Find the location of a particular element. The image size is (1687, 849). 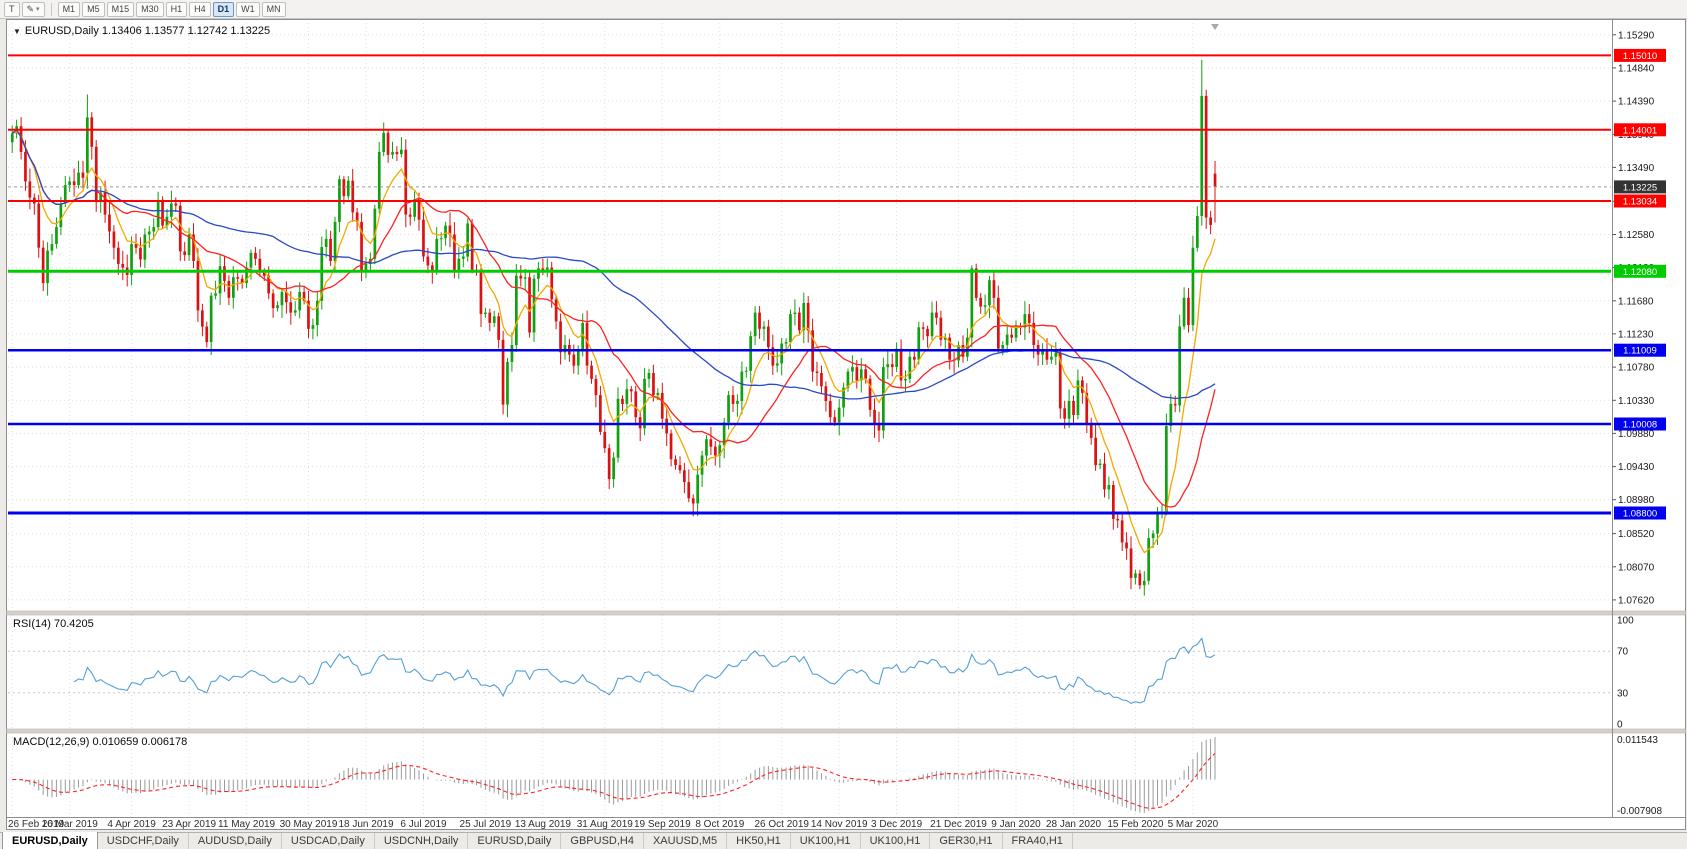

svg-text: 1.08800 is located at coordinates (1640, 514).